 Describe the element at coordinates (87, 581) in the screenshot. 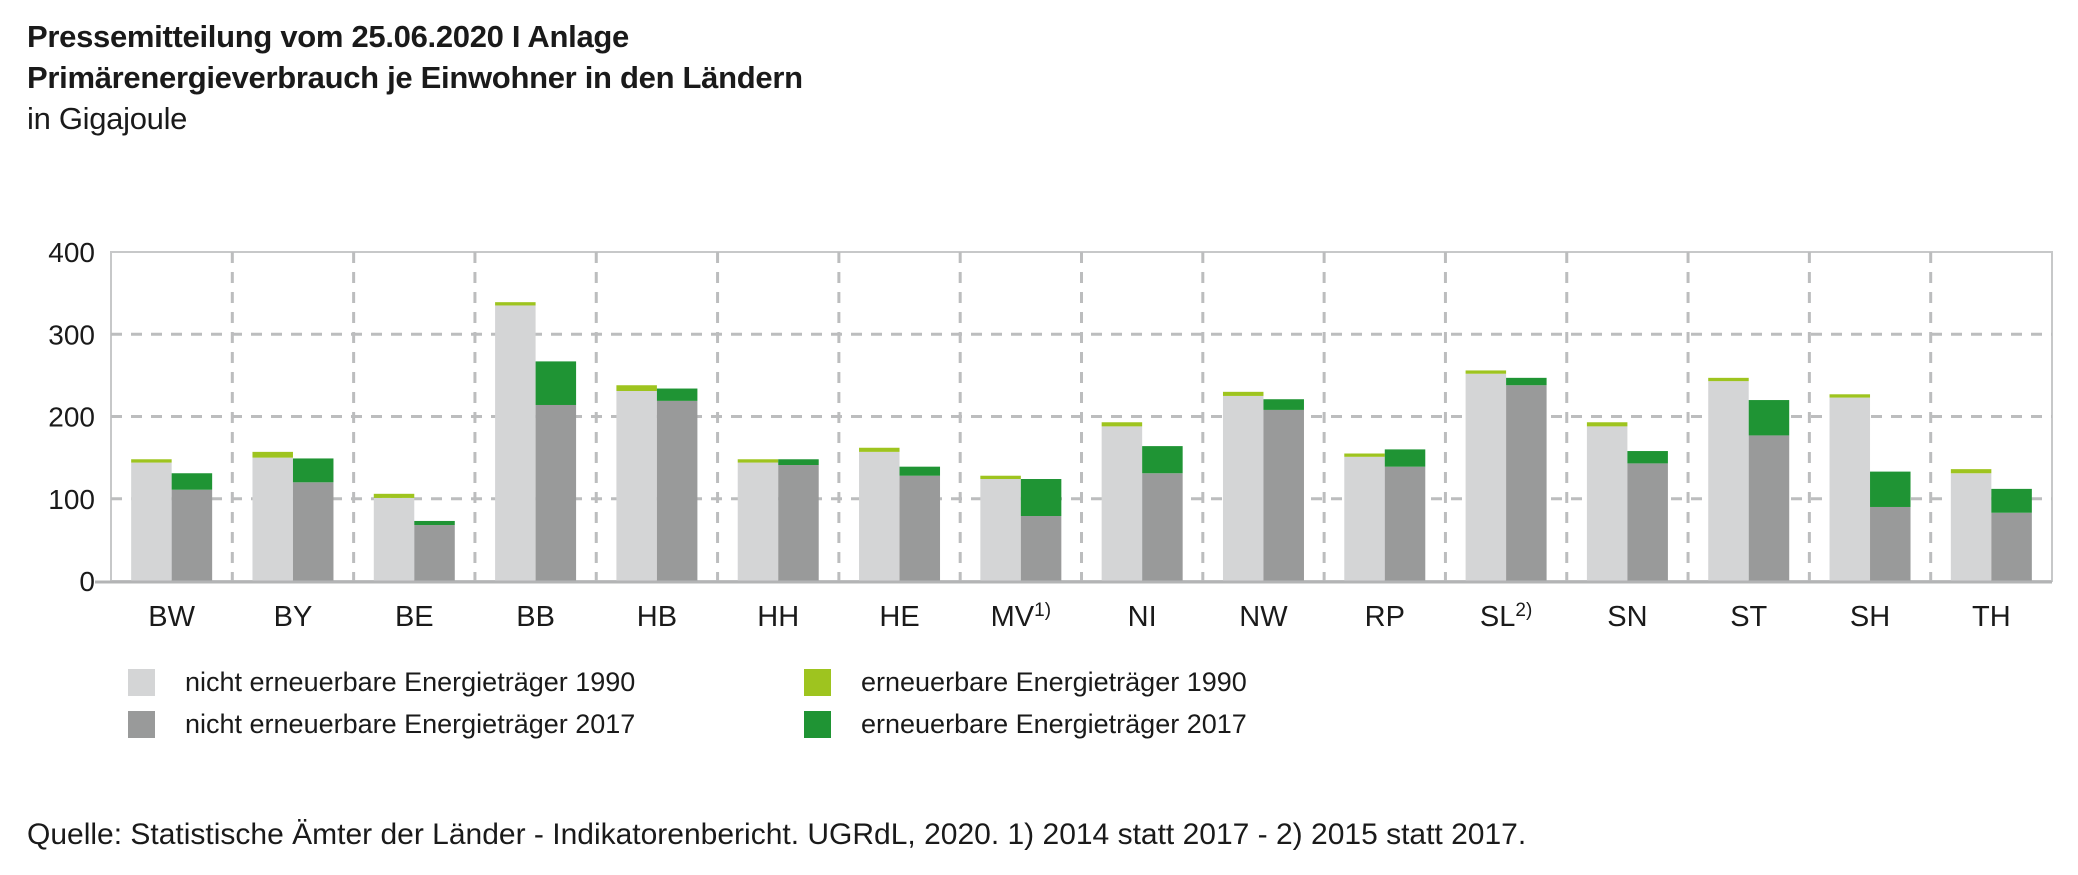

I see `y-tick-label: 0` at that location.